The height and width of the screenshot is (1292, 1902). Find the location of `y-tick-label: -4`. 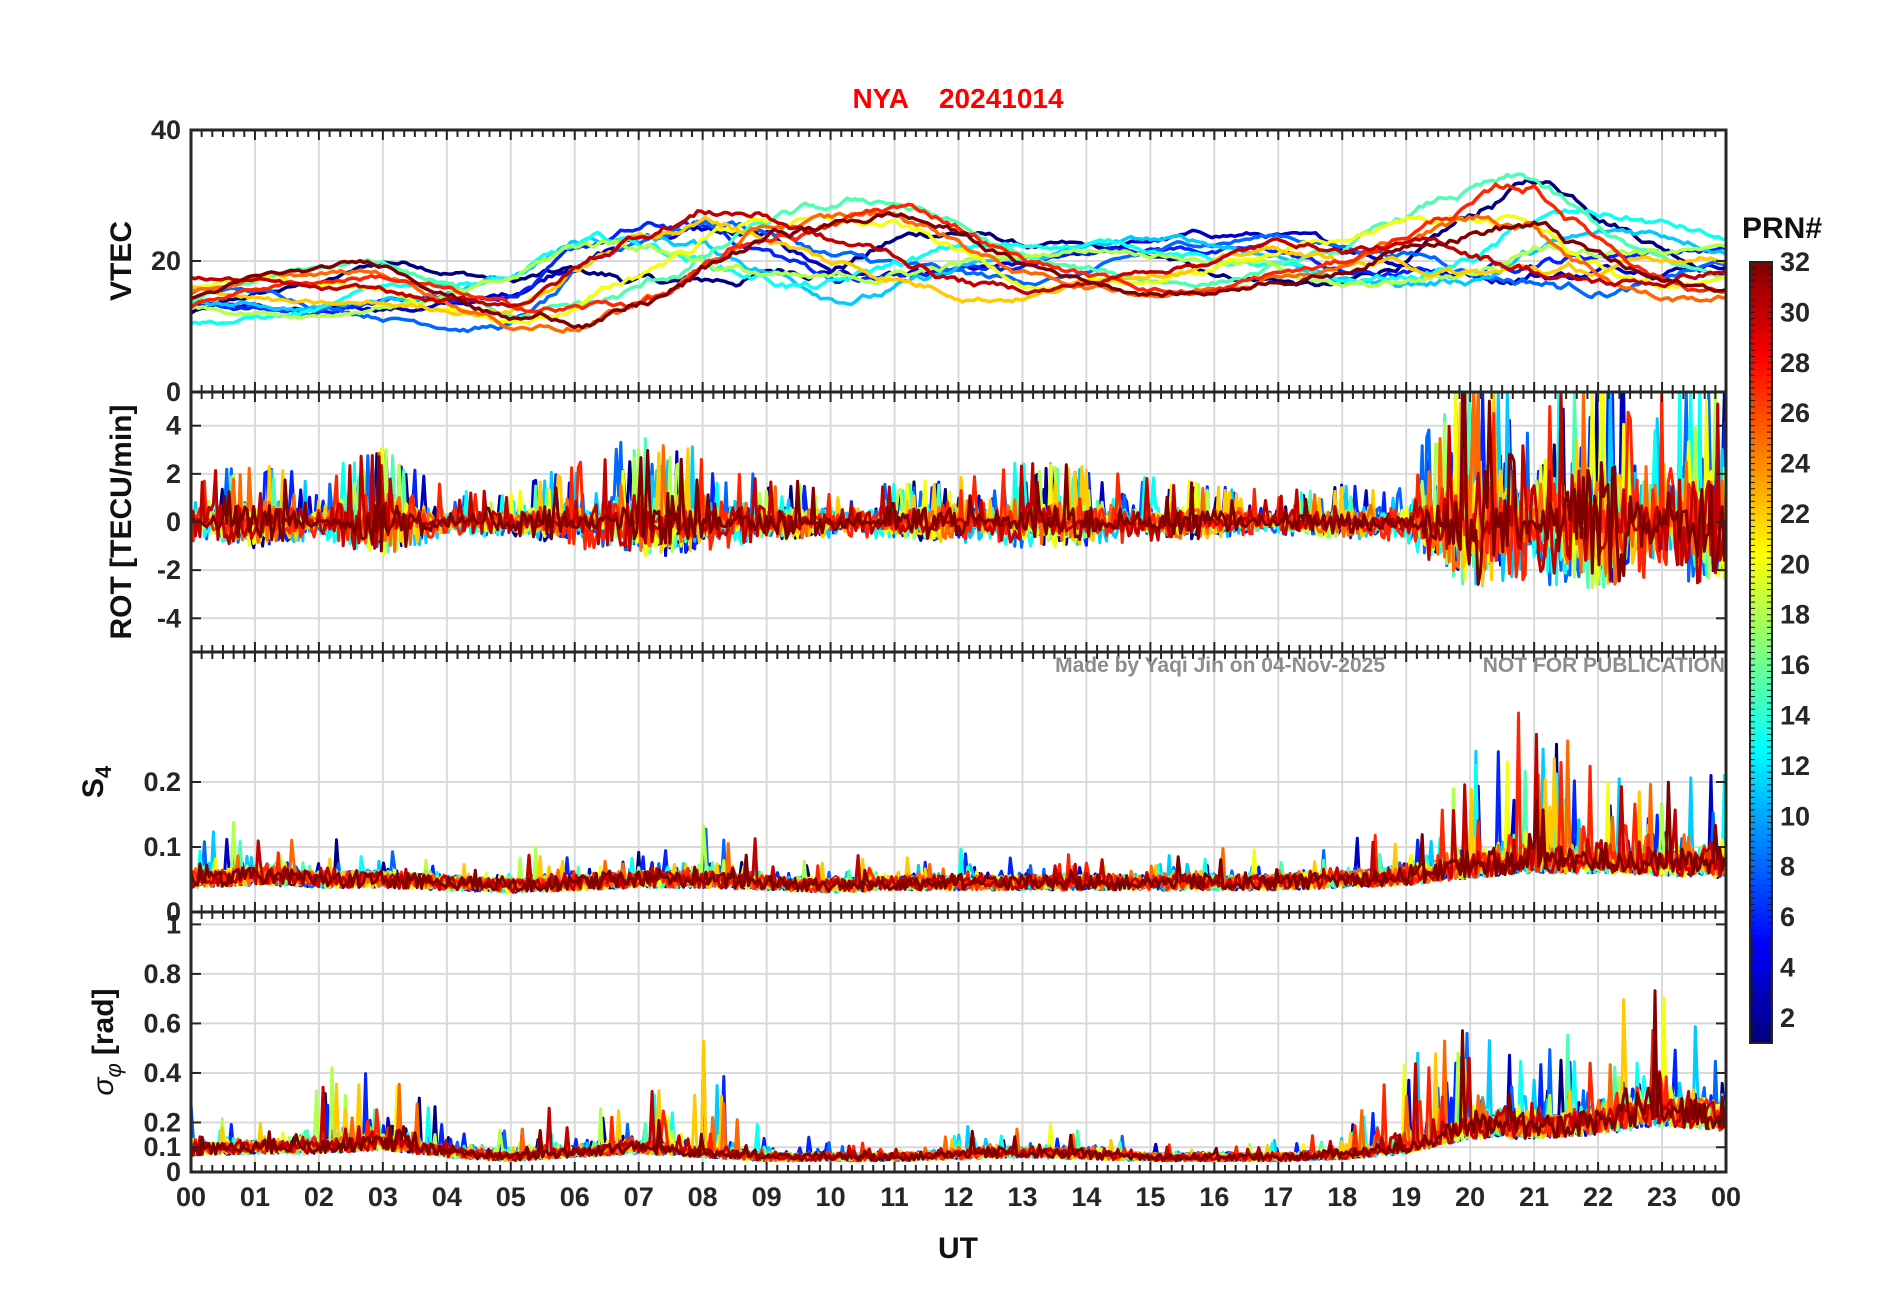

y-tick-label: -4 is located at coordinates (169, 618).